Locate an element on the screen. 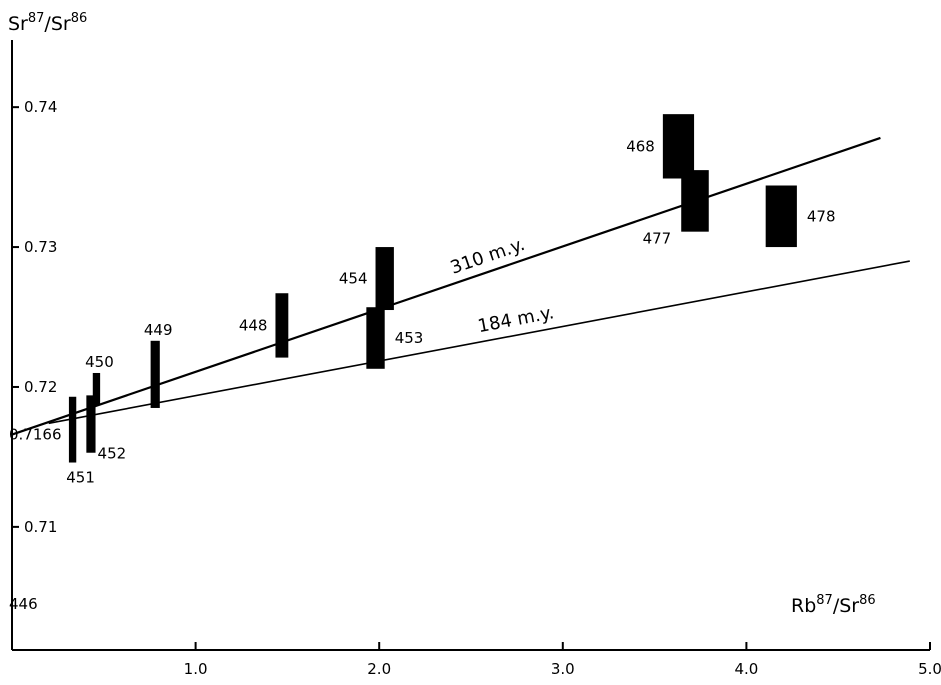 The width and height of the screenshot is (941, 685). sample-label: 450 is located at coordinates (99, 362).